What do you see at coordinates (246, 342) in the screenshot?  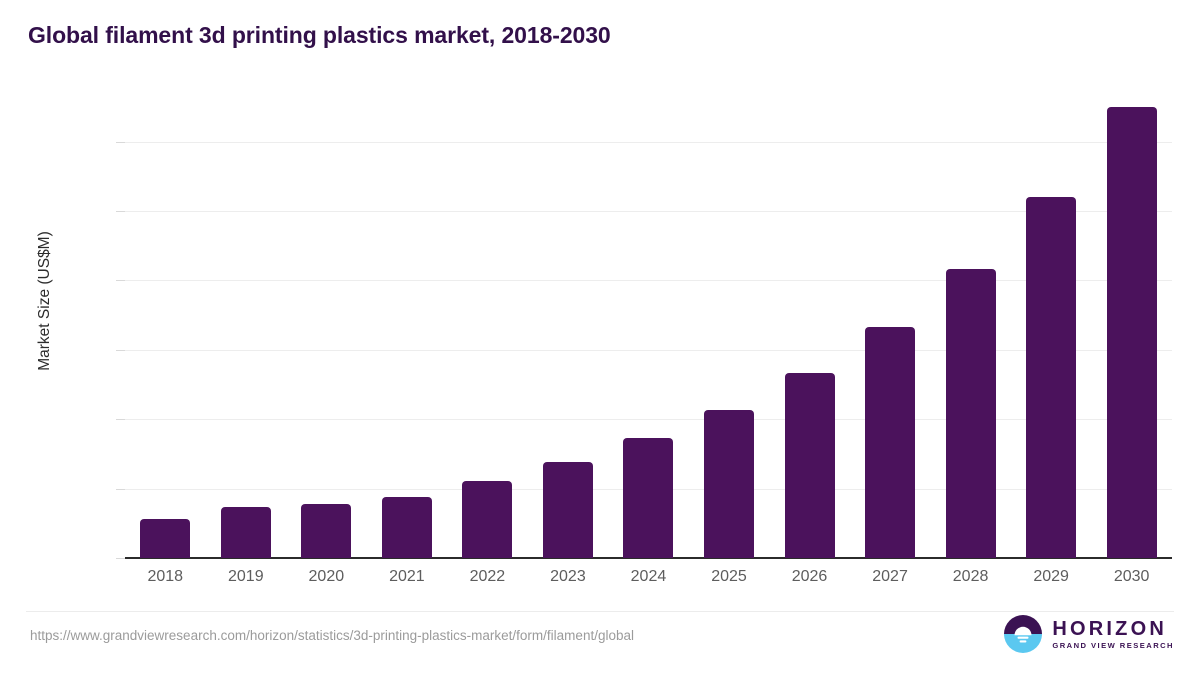 I see `bar-slot: 2019` at bounding box center [246, 342].